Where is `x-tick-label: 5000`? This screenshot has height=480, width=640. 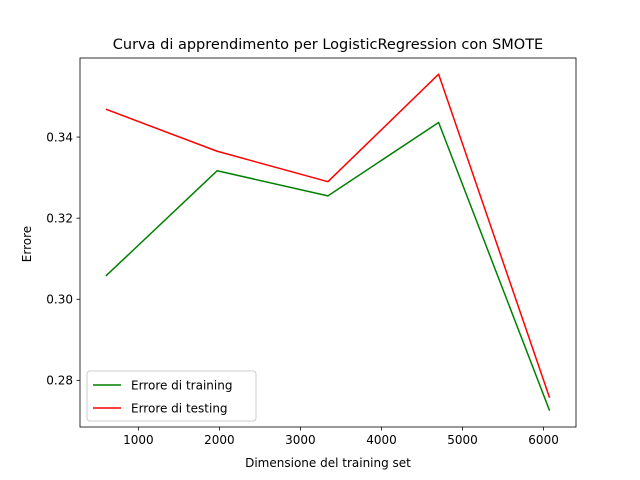
x-tick-label: 5000 is located at coordinates (462, 440).